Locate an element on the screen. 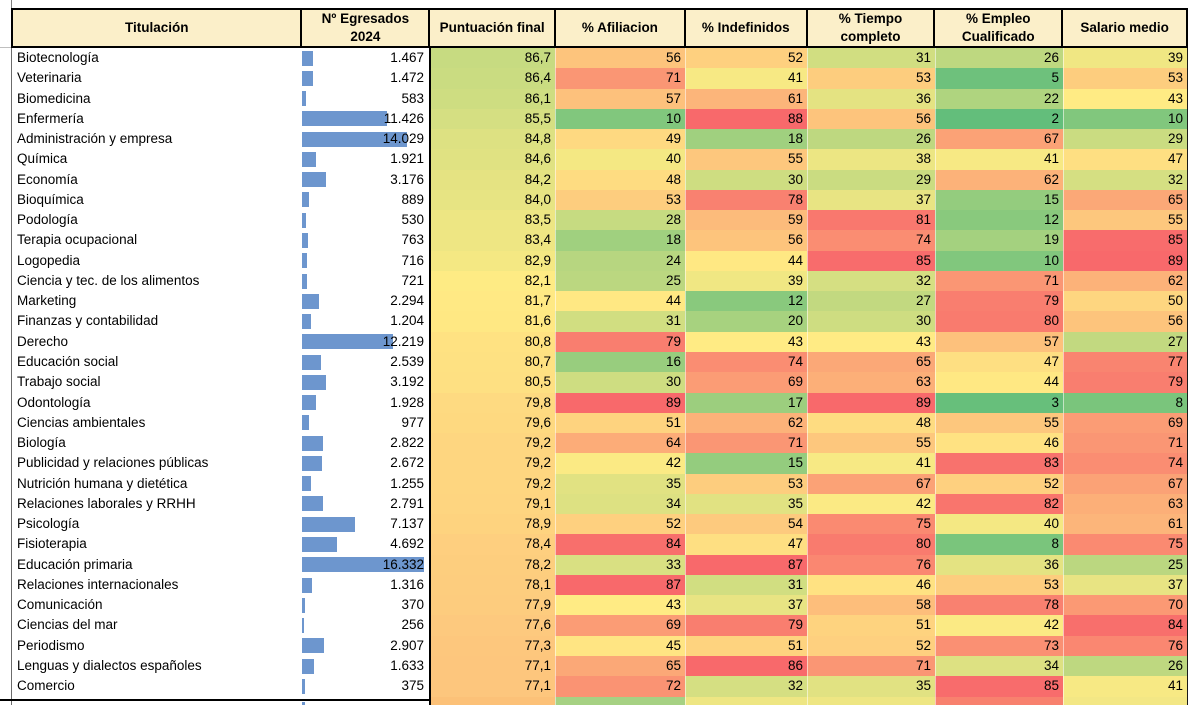  titulacion-cell: Trabajo social is located at coordinates (156, 382).